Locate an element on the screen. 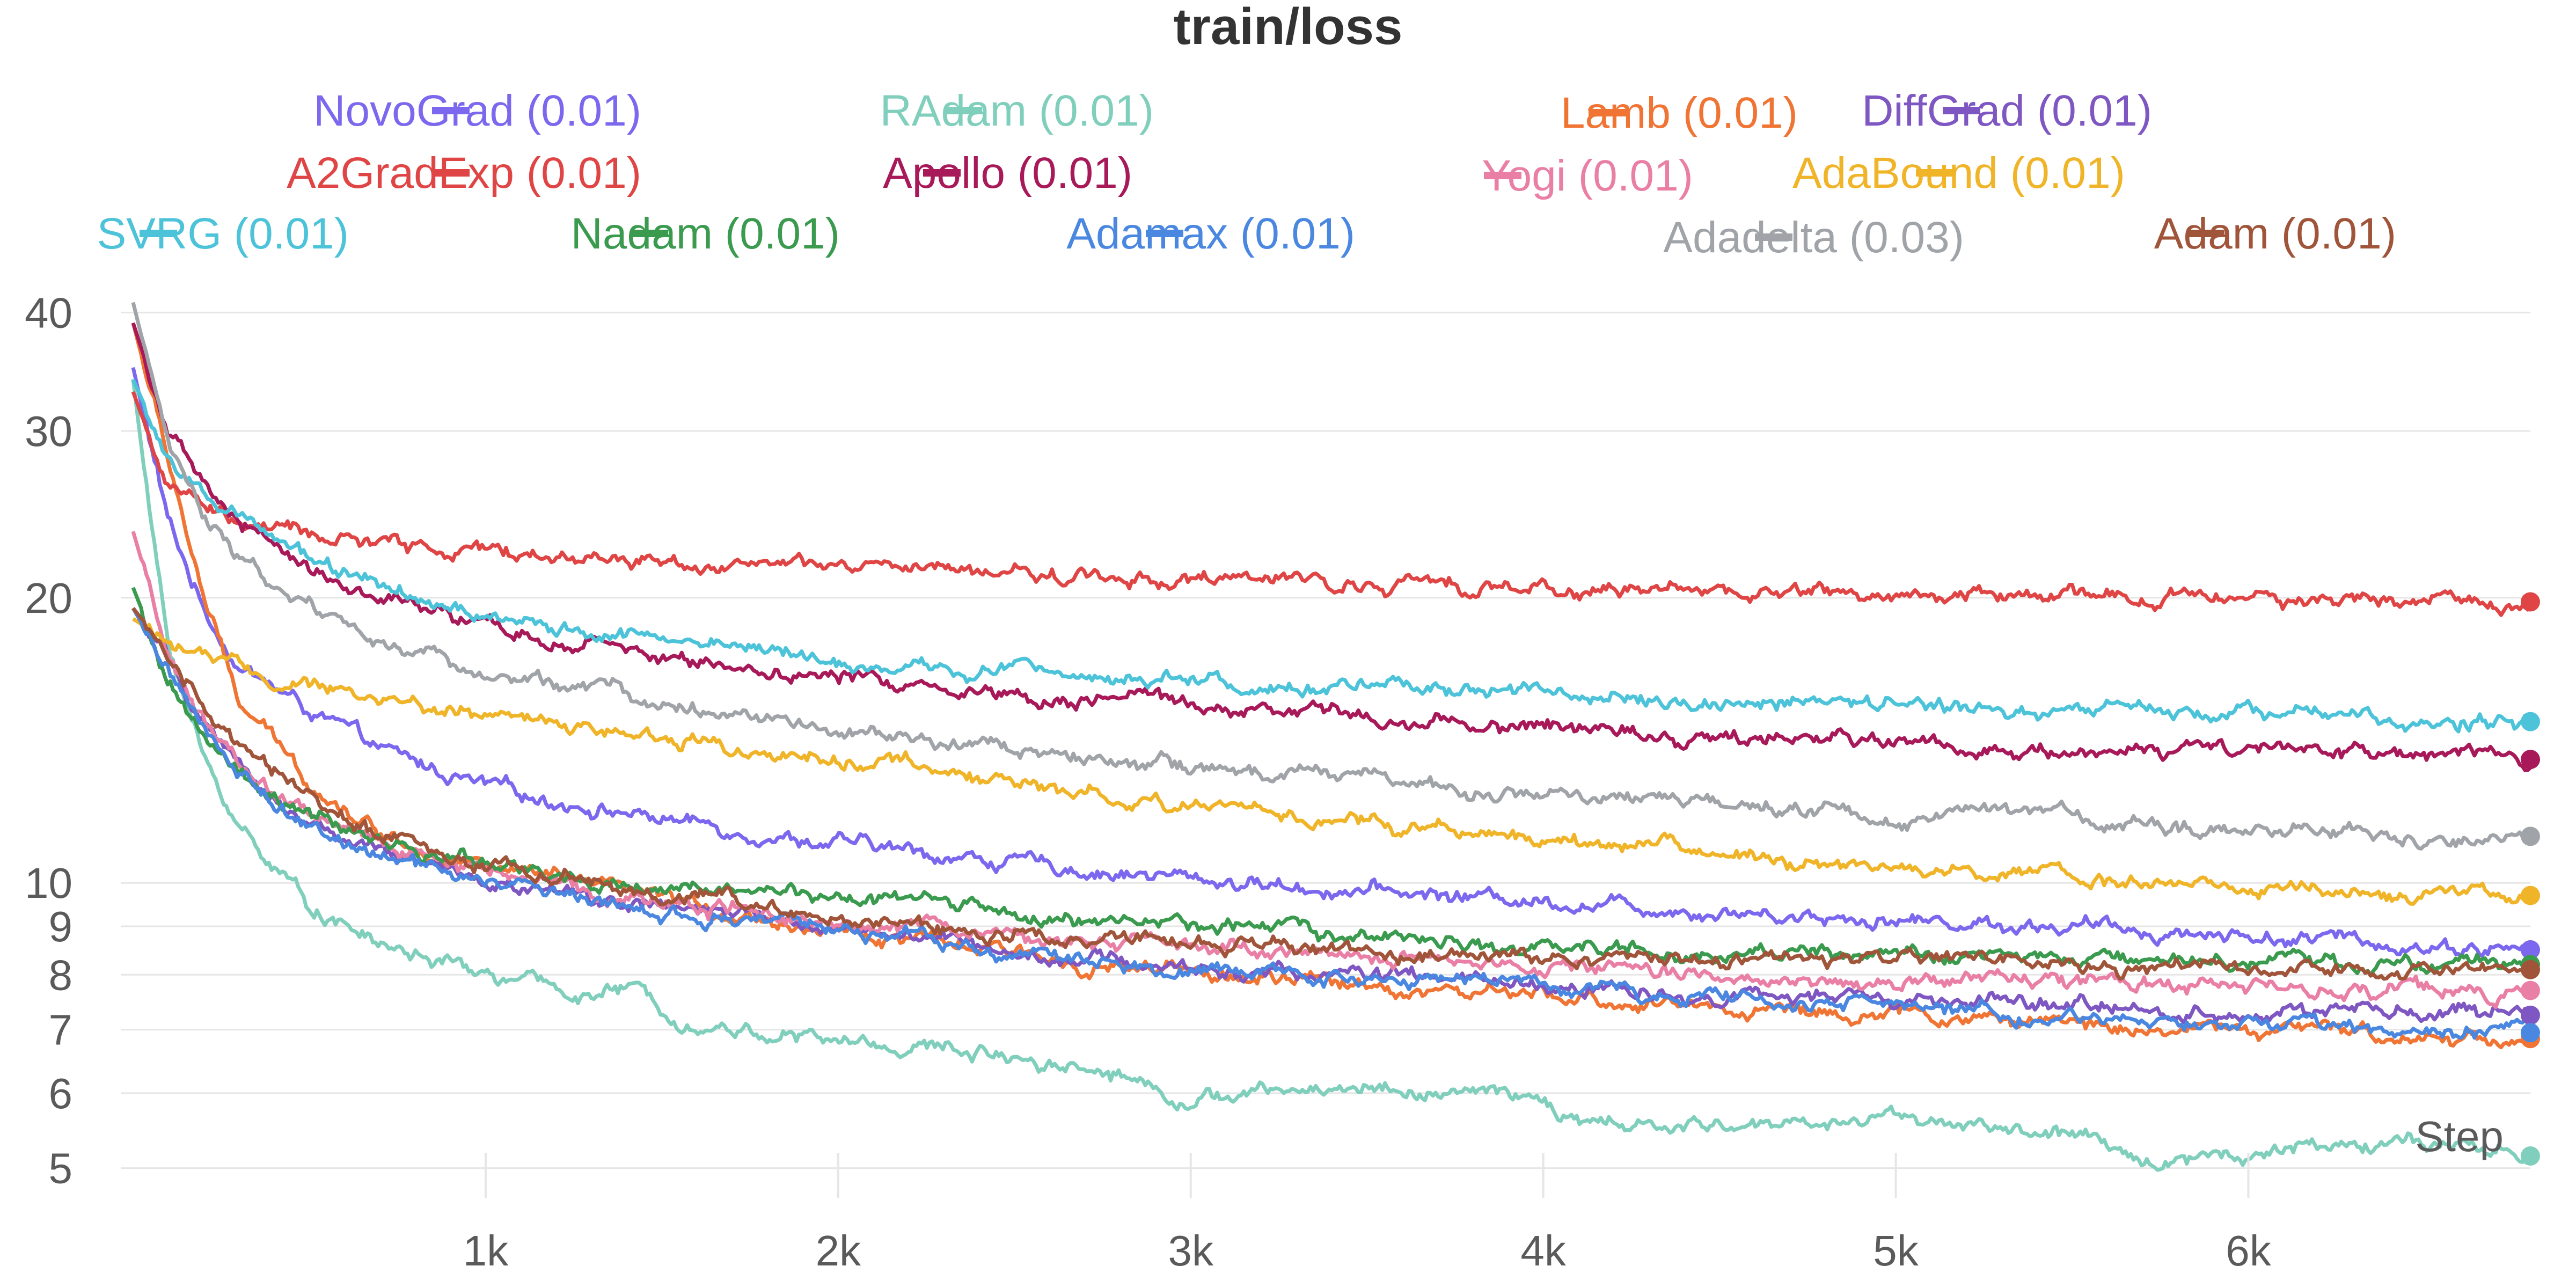  legend-item: Adadelta (0.03) is located at coordinates (1813, 237).